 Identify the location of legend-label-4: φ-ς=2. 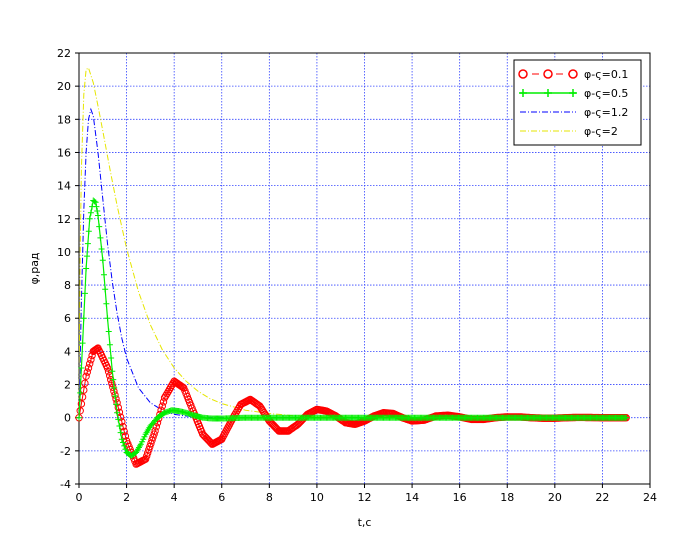
(601, 131).